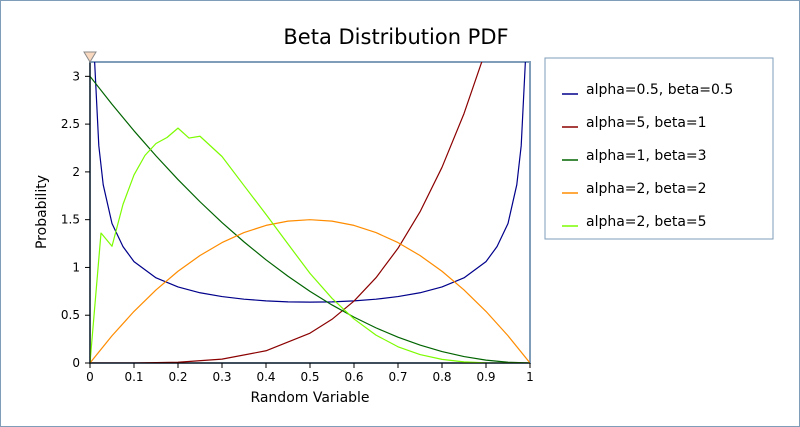 This screenshot has width=800, height=427. I want to click on y-tick-label: 2.5, so click(70, 124).